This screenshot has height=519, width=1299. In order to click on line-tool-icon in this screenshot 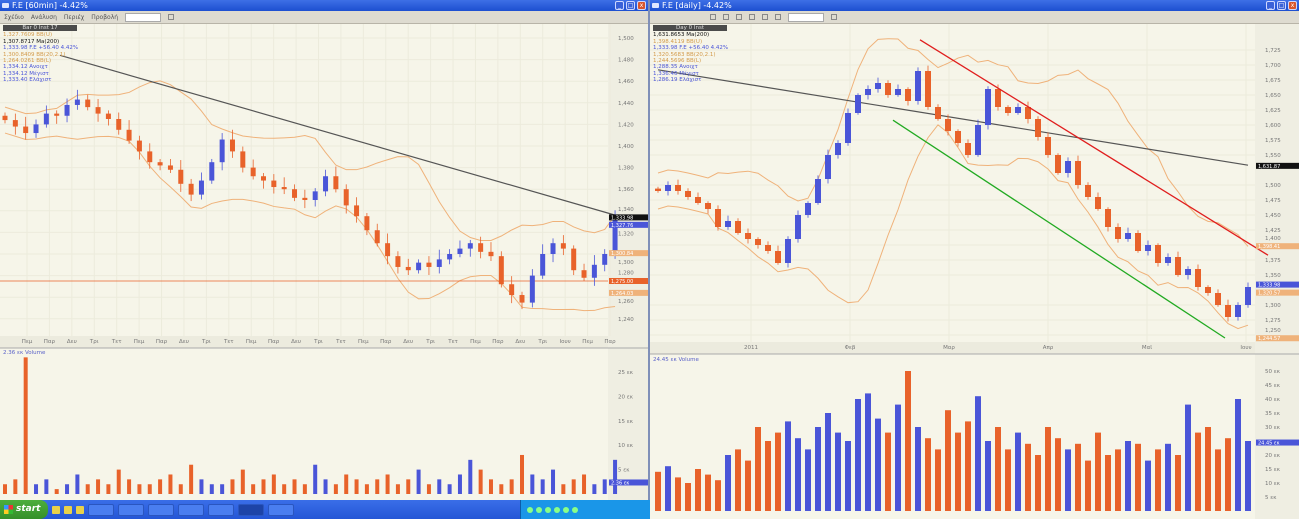, I will do `click(752, 17)`.